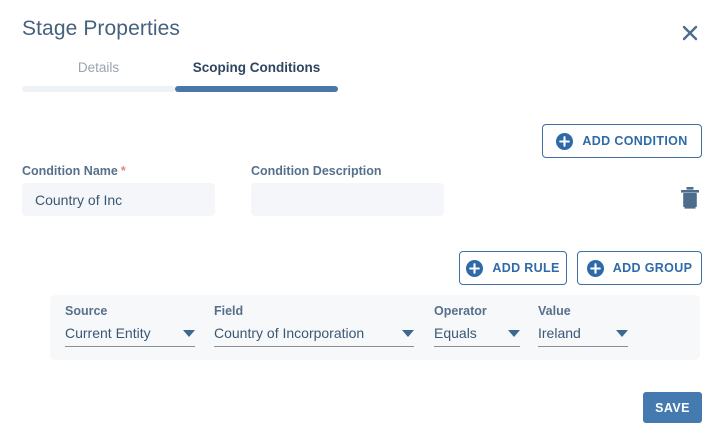 This screenshot has height=444, width=723. Describe the element at coordinates (455, 333) in the screenshot. I see `rule-operator-value: Equals` at that location.